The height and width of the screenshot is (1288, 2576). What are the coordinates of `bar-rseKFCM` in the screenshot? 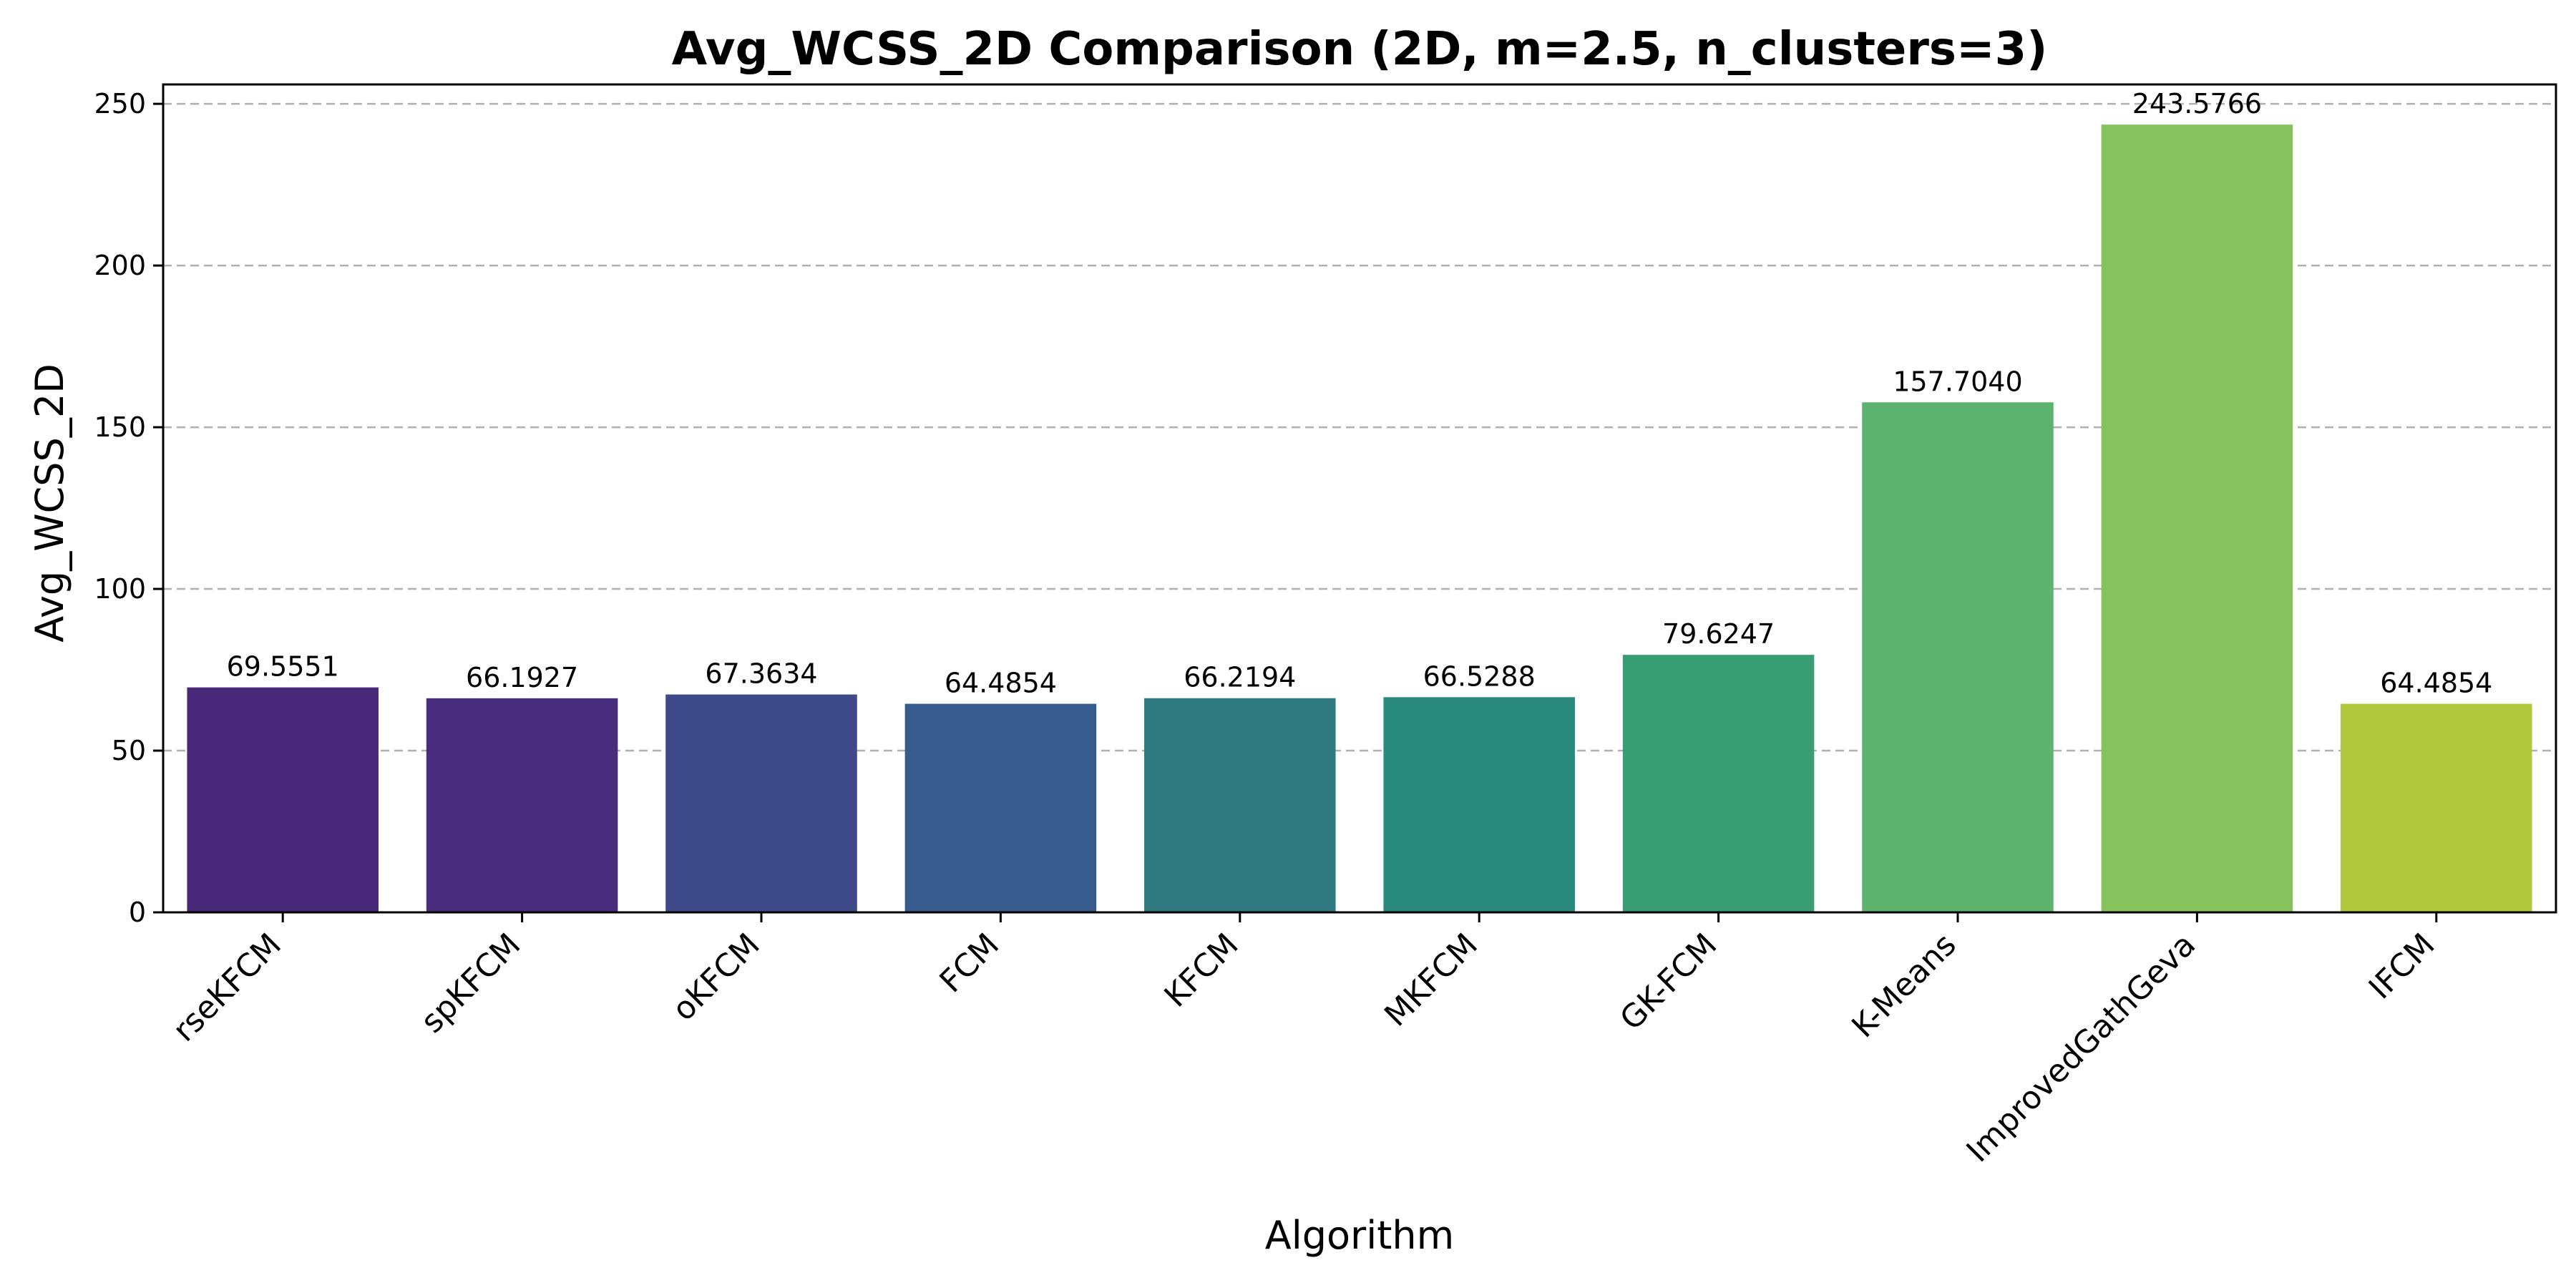 It's located at (283, 799).